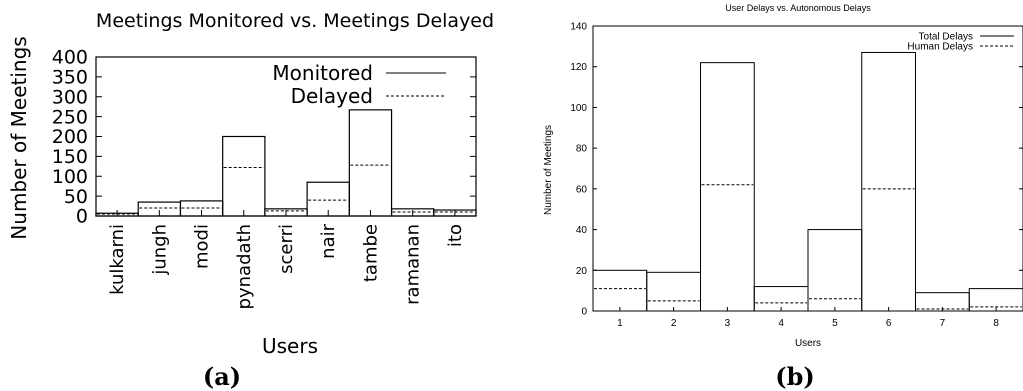 This screenshot has width=1023, height=391. Describe the element at coordinates (70, 97) in the screenshot. I see `y-tick-label-a-6: 300` at that location.